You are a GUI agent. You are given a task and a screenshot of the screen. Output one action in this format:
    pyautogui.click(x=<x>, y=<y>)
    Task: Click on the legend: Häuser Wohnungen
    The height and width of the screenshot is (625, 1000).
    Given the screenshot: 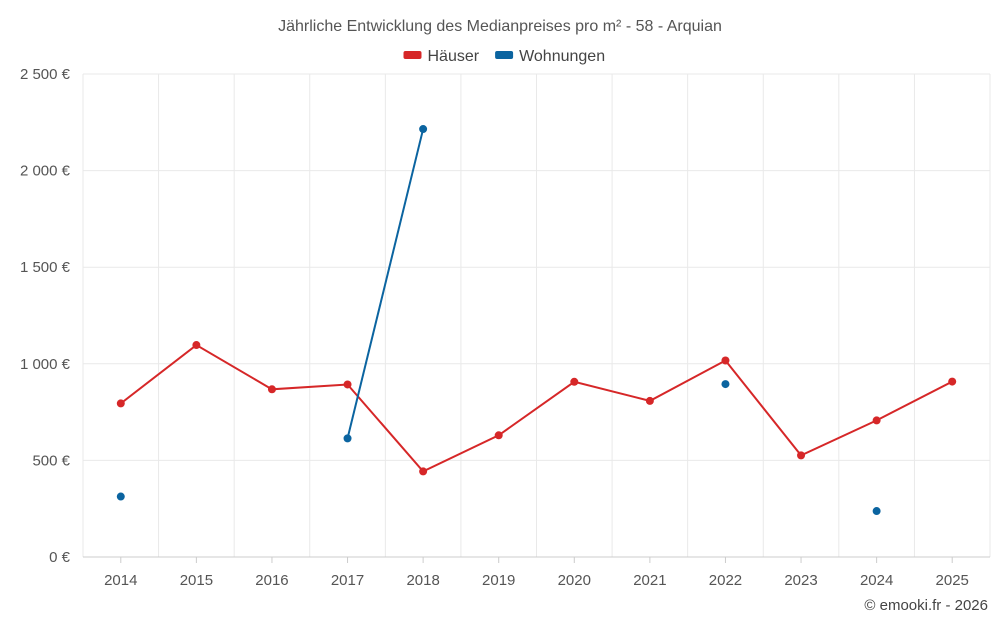 What is the action you would take?
    pyautogui.click(x=504, y=56)
    